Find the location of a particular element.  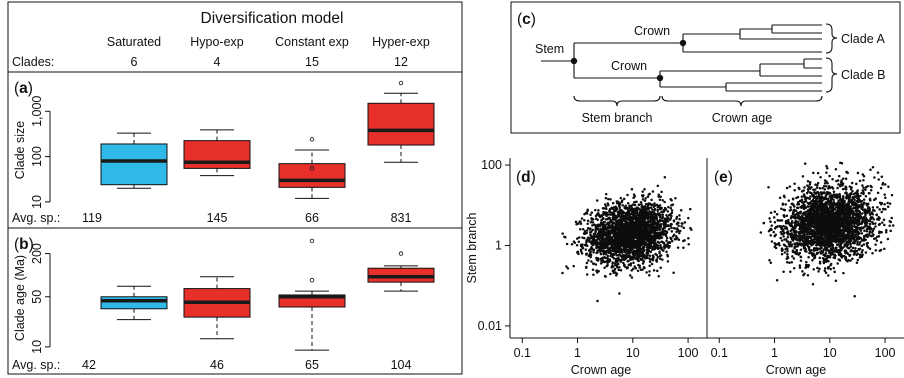

y-tick-label: 50 is located at coordinates (37, 297).